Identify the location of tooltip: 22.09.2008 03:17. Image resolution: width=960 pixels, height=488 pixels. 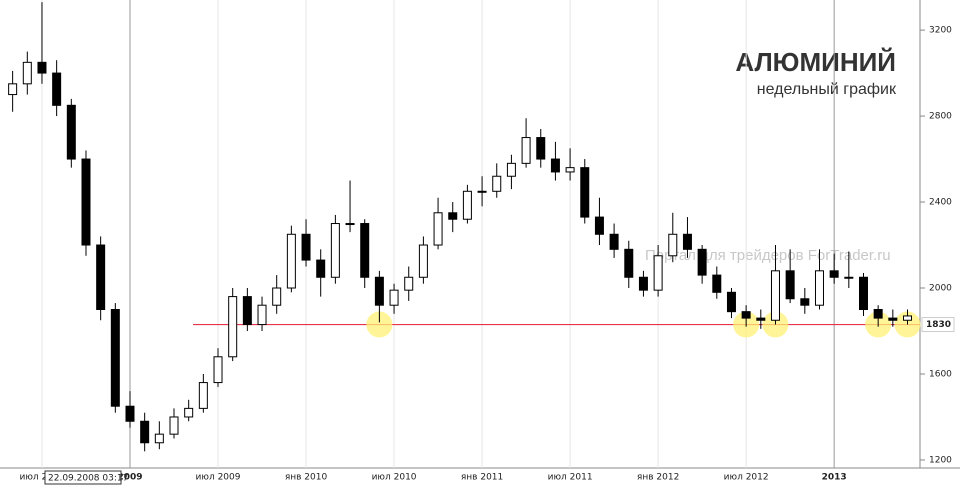
(88, 479).